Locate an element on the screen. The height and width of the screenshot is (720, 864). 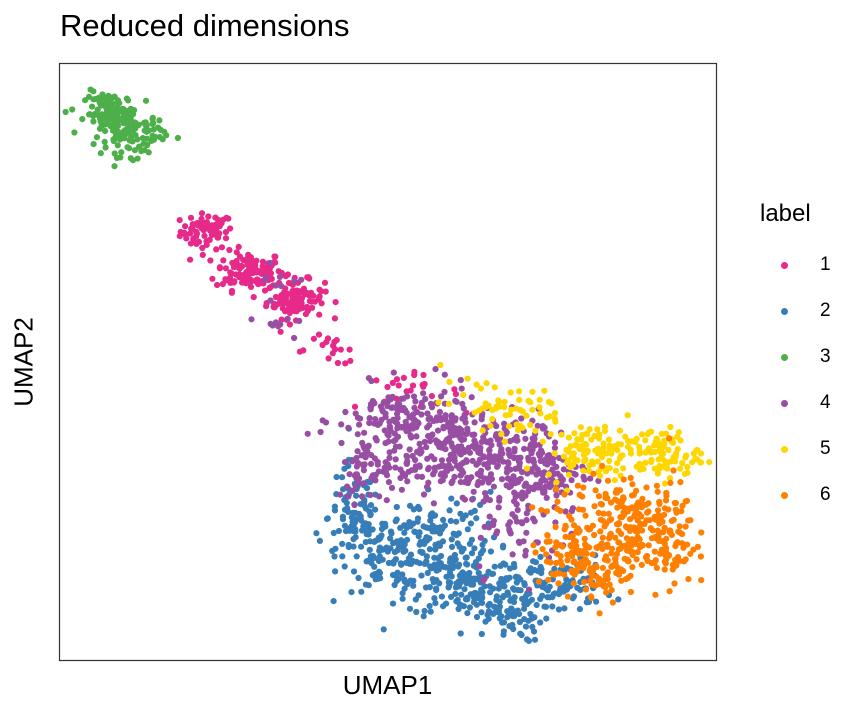
chart-title: Reduced dimensions is located at coordinates (205, 25).